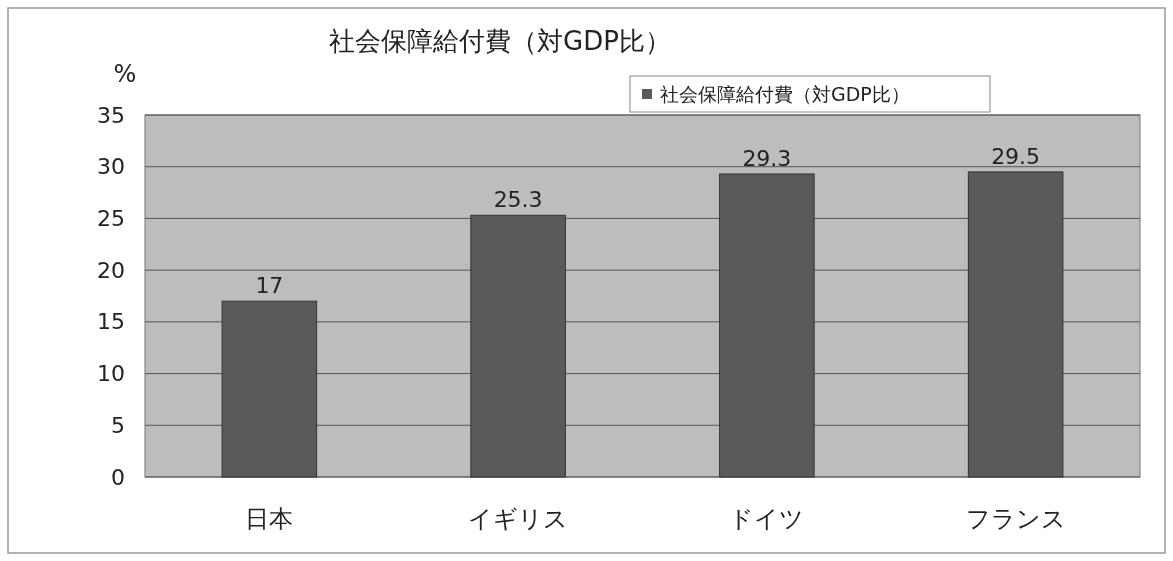  I want to click on y-tick-label: 10, so click(111, 374).